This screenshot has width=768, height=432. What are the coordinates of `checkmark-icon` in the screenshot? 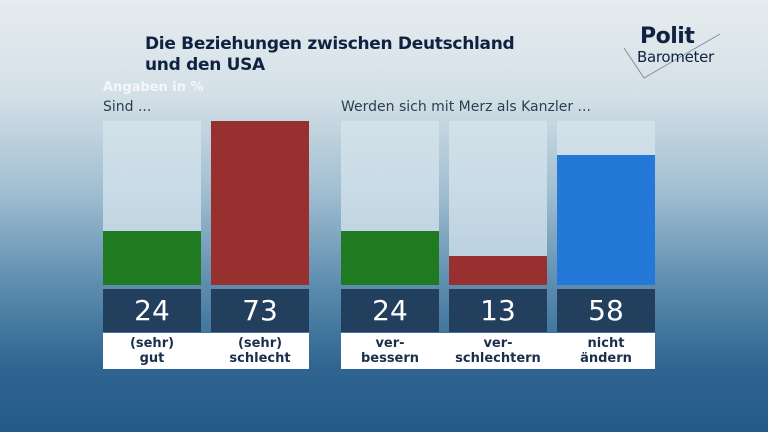 It's located at (672, 56).